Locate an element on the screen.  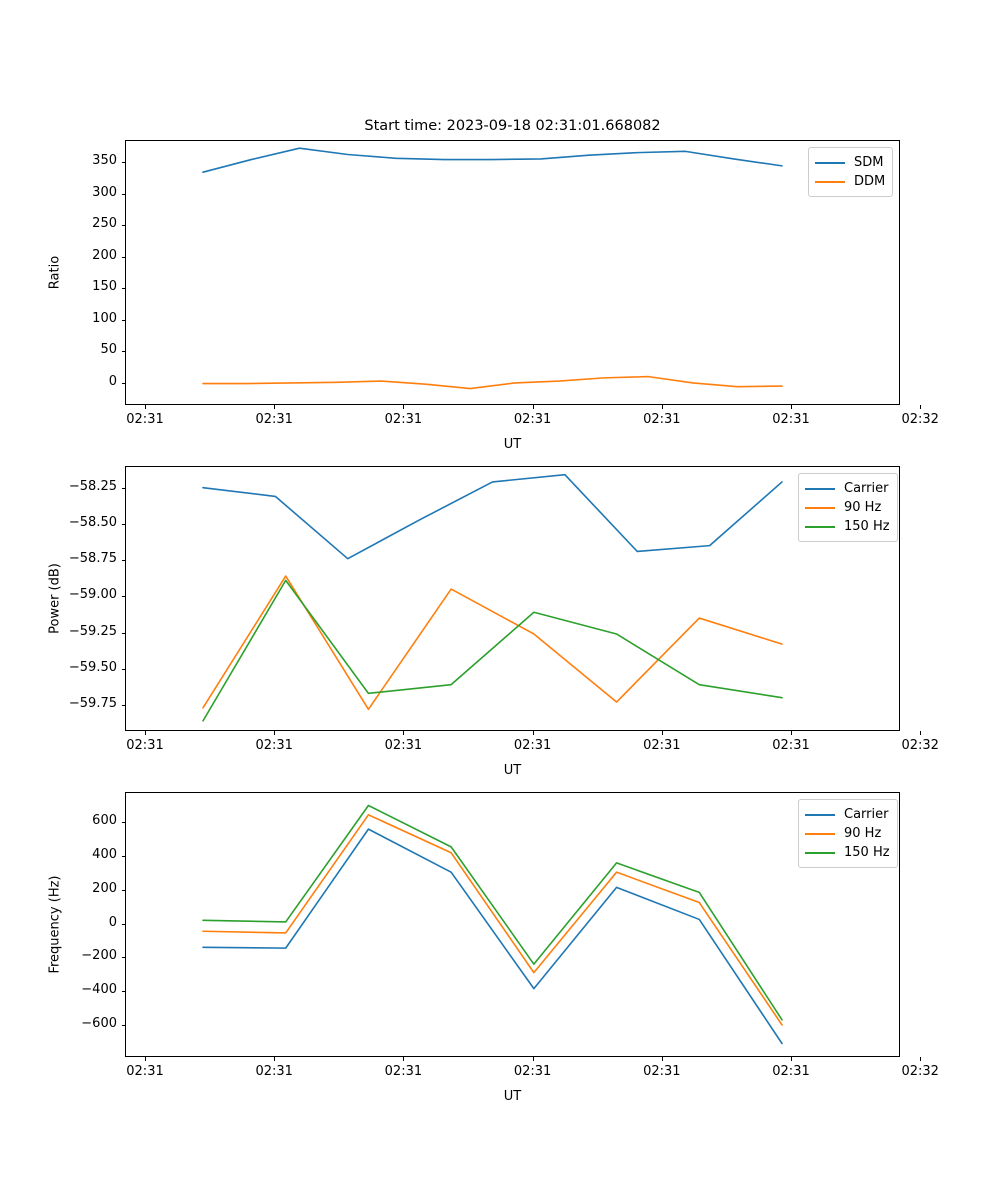
y-tick-label: 0 is located at coordinates (112, 922).